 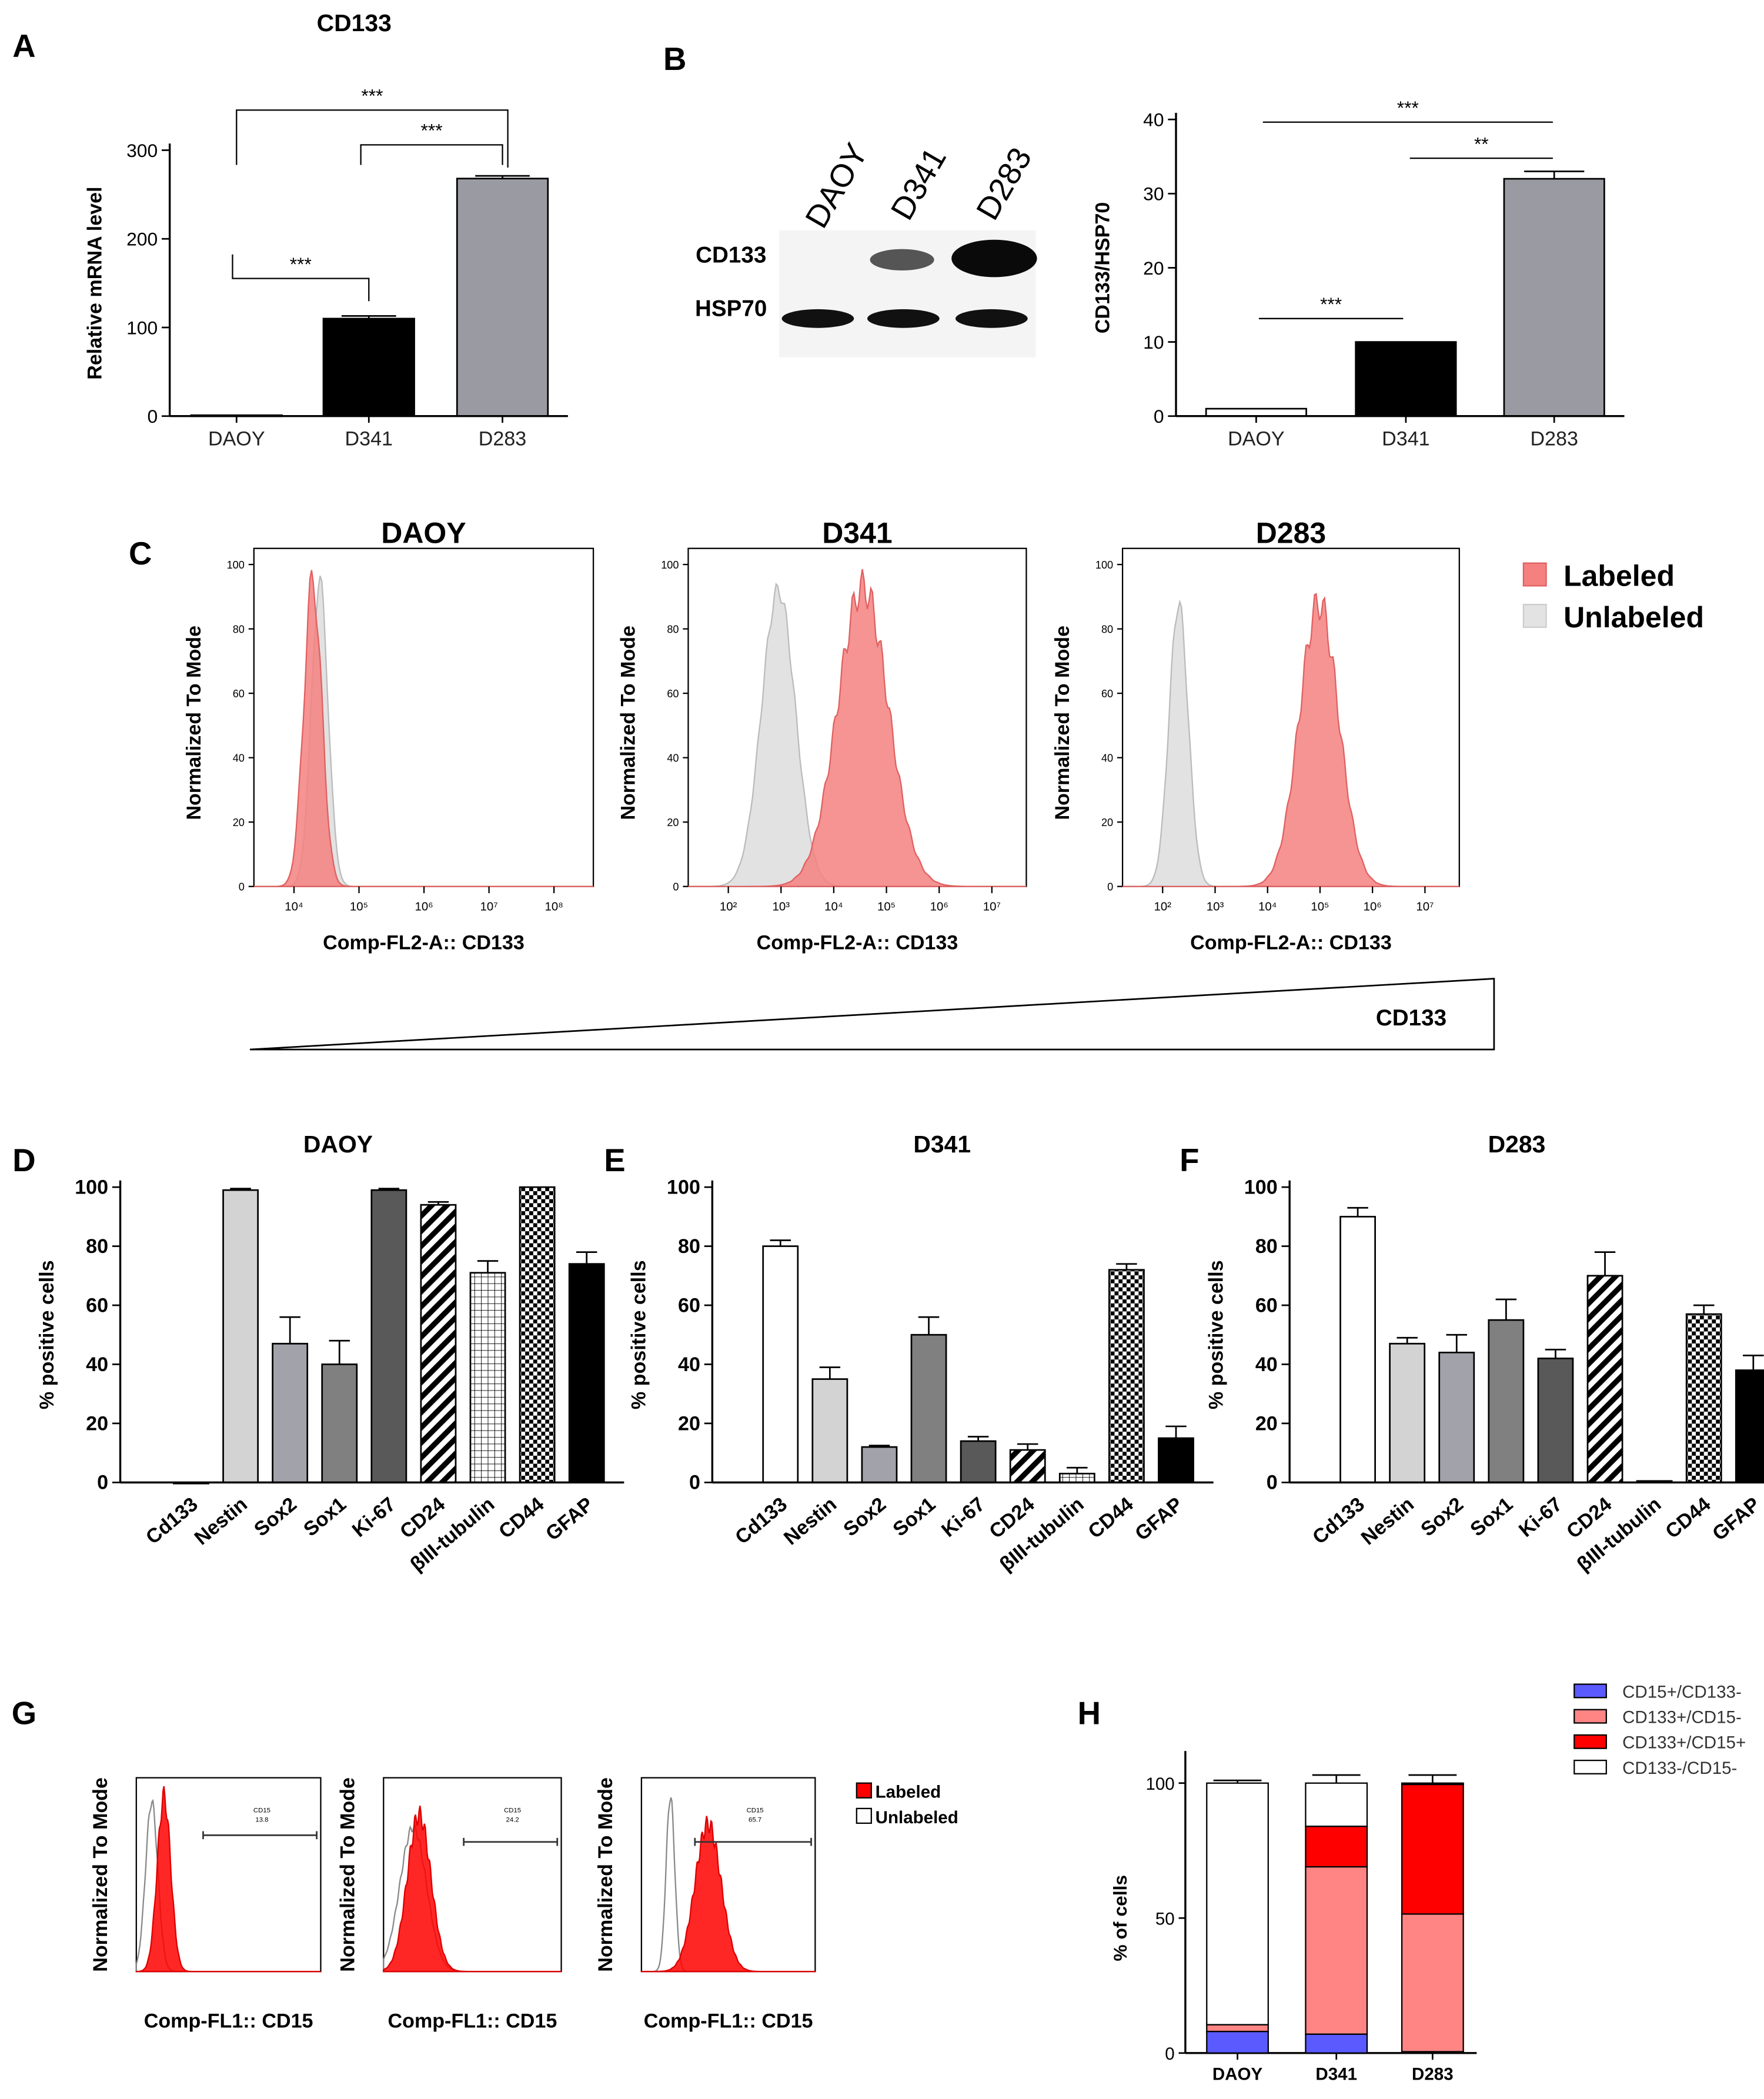 What do you see at coordinates (857, 943) in the screenshot?
I see `x-axis-label: Comp-FL2-A:: CD133` at bounding box center [857, 943].